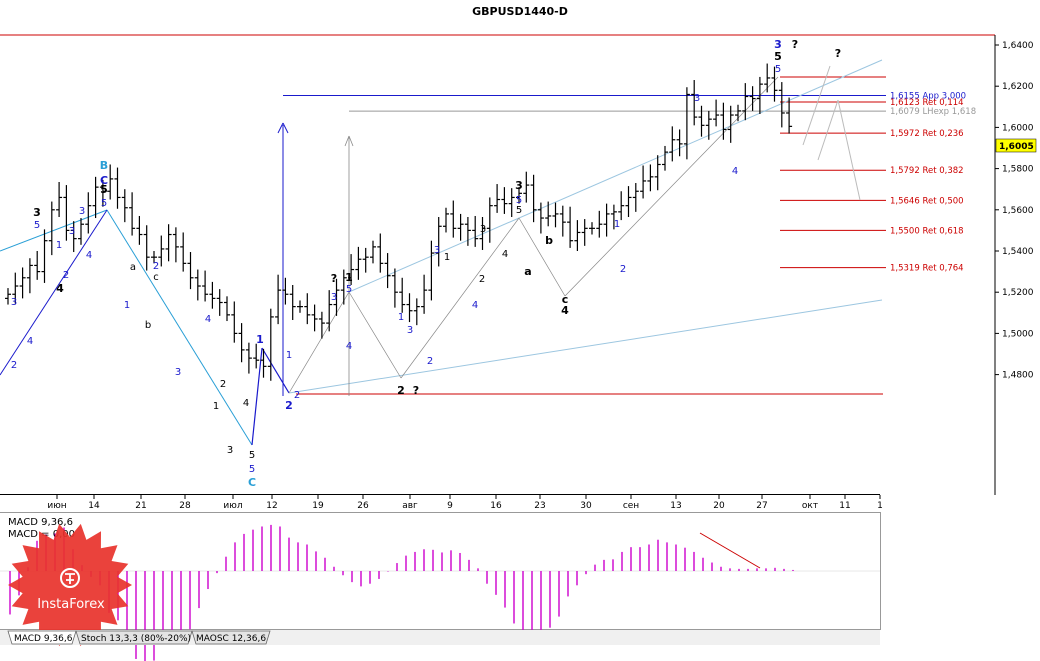 The height and width of the screenshot is (661, 1040). What do you see at coordinates (586, 506) in the screenshot?
I see `date-tick-label: 30` at bounding box center [586, 506].